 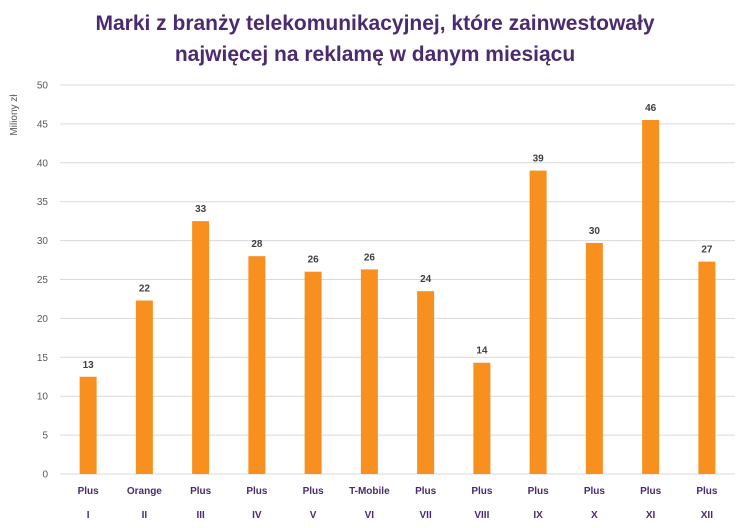 I want to click on bar-VI, so click(x=369, y=371).